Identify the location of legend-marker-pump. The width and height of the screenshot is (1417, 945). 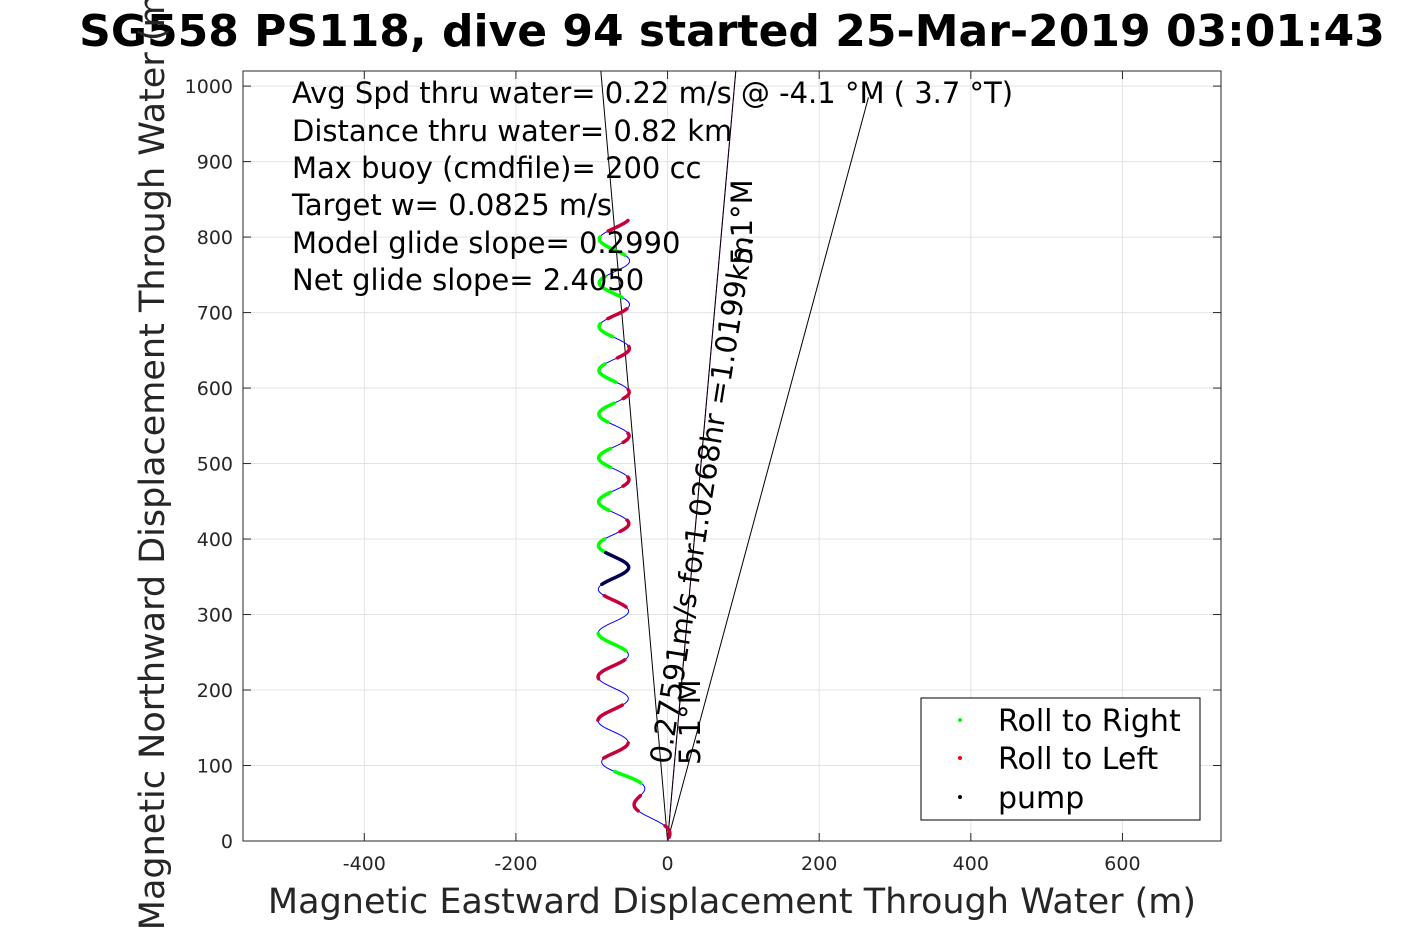
(960, 797).